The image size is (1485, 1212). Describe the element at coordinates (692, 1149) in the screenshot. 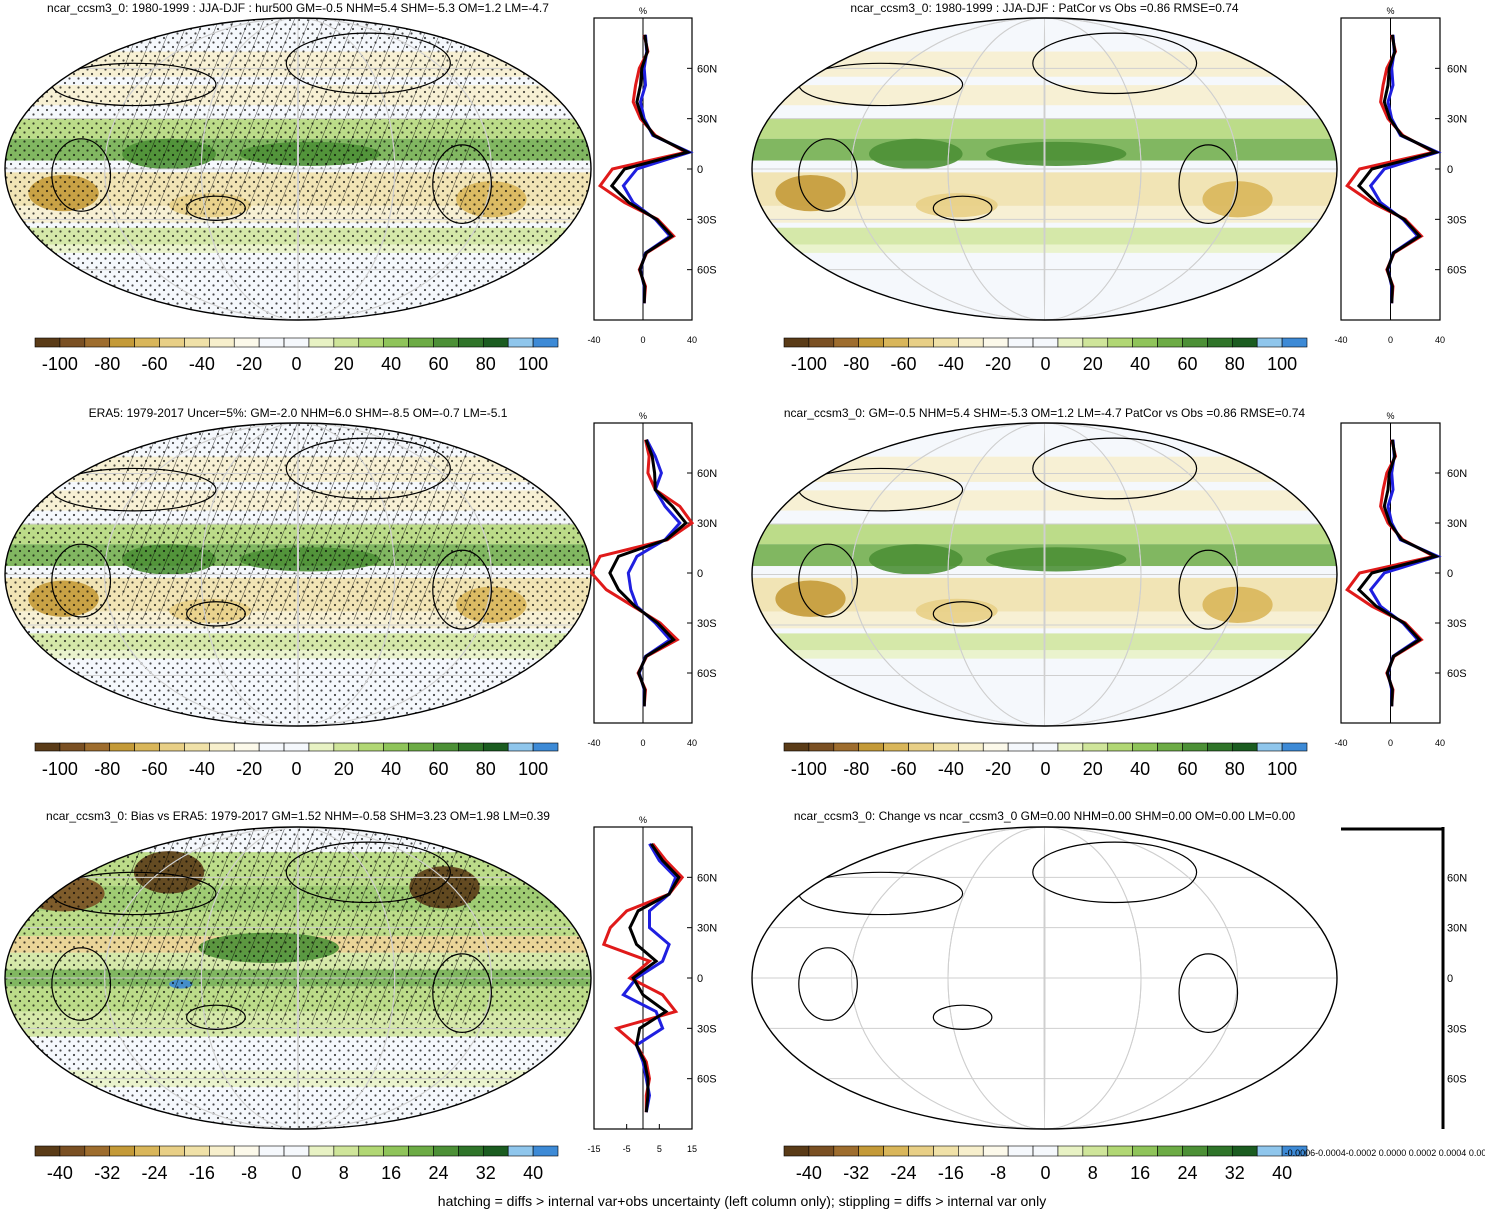

I see `profile-x-tick: 15` at that location.